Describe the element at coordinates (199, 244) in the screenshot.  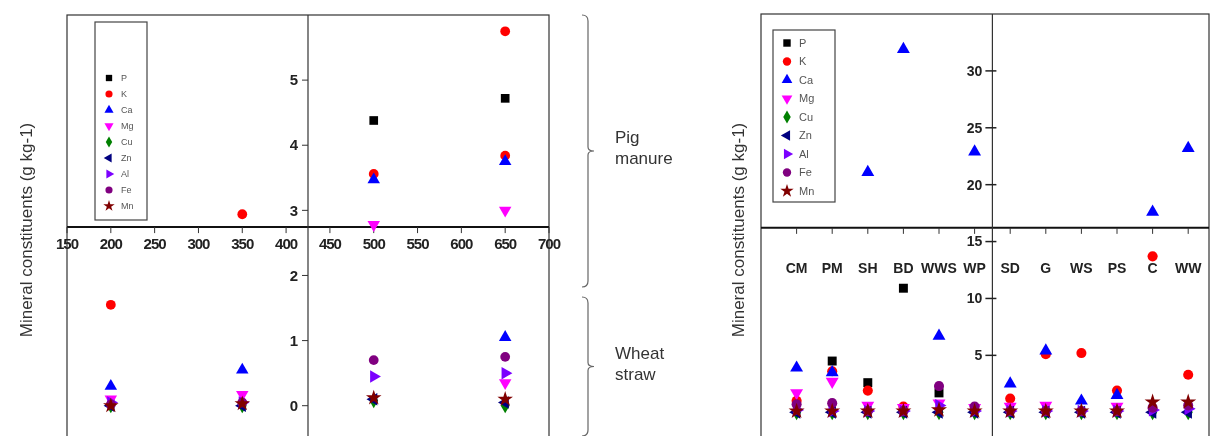
I see `x-tick-label: 300` at that location.